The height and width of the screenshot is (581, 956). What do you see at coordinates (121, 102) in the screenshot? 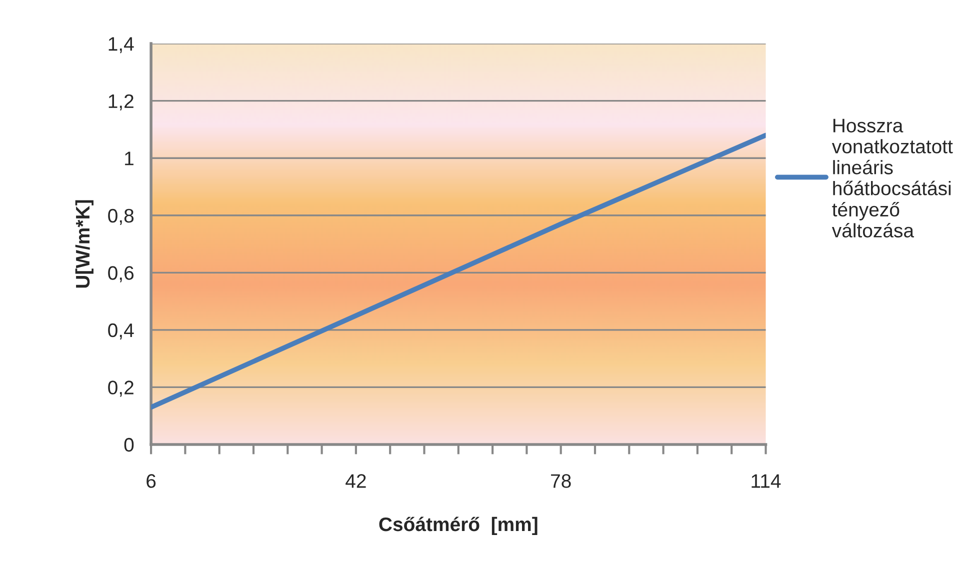
I see `y-tick-label: 1,2` at bounding box center [121, 102].